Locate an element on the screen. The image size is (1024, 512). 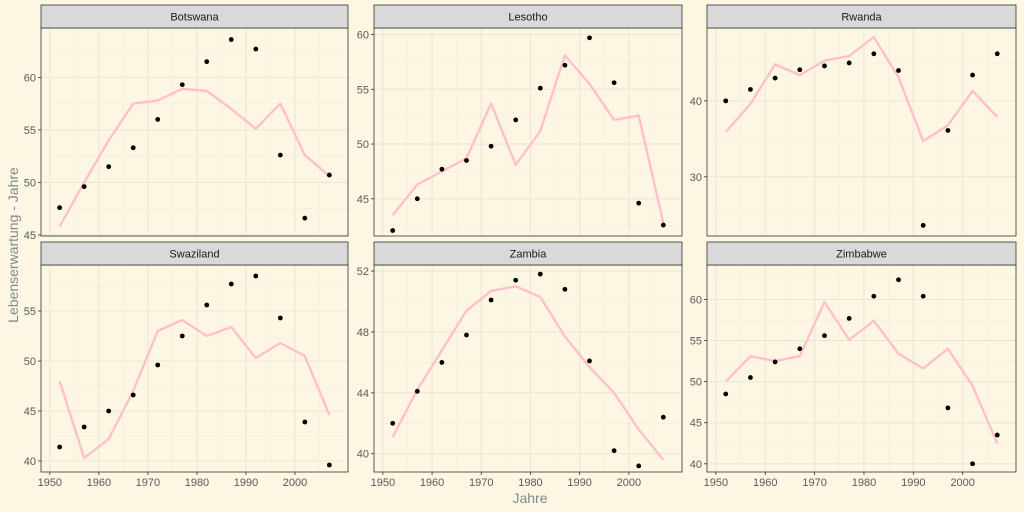
facet-title: Botswana is located at coordinates (194, 18).